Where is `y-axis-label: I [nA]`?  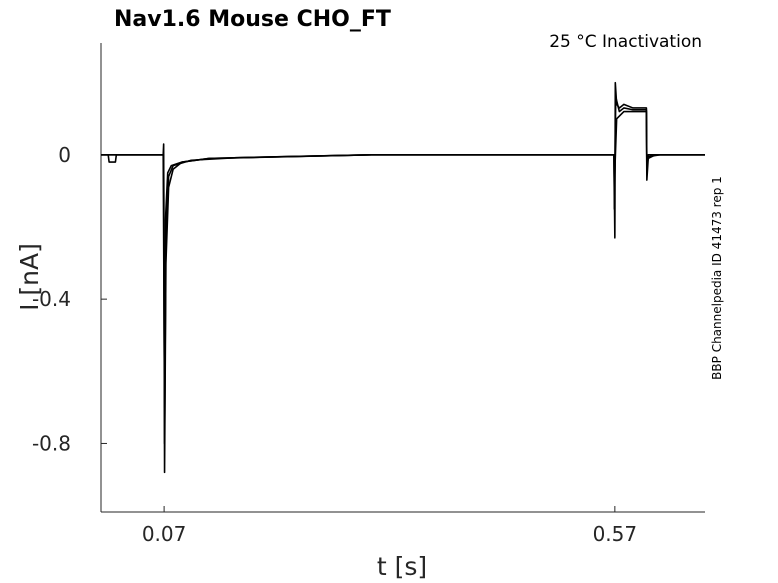 y-axis-label: I [nA] is located at coordinates (29, 277).